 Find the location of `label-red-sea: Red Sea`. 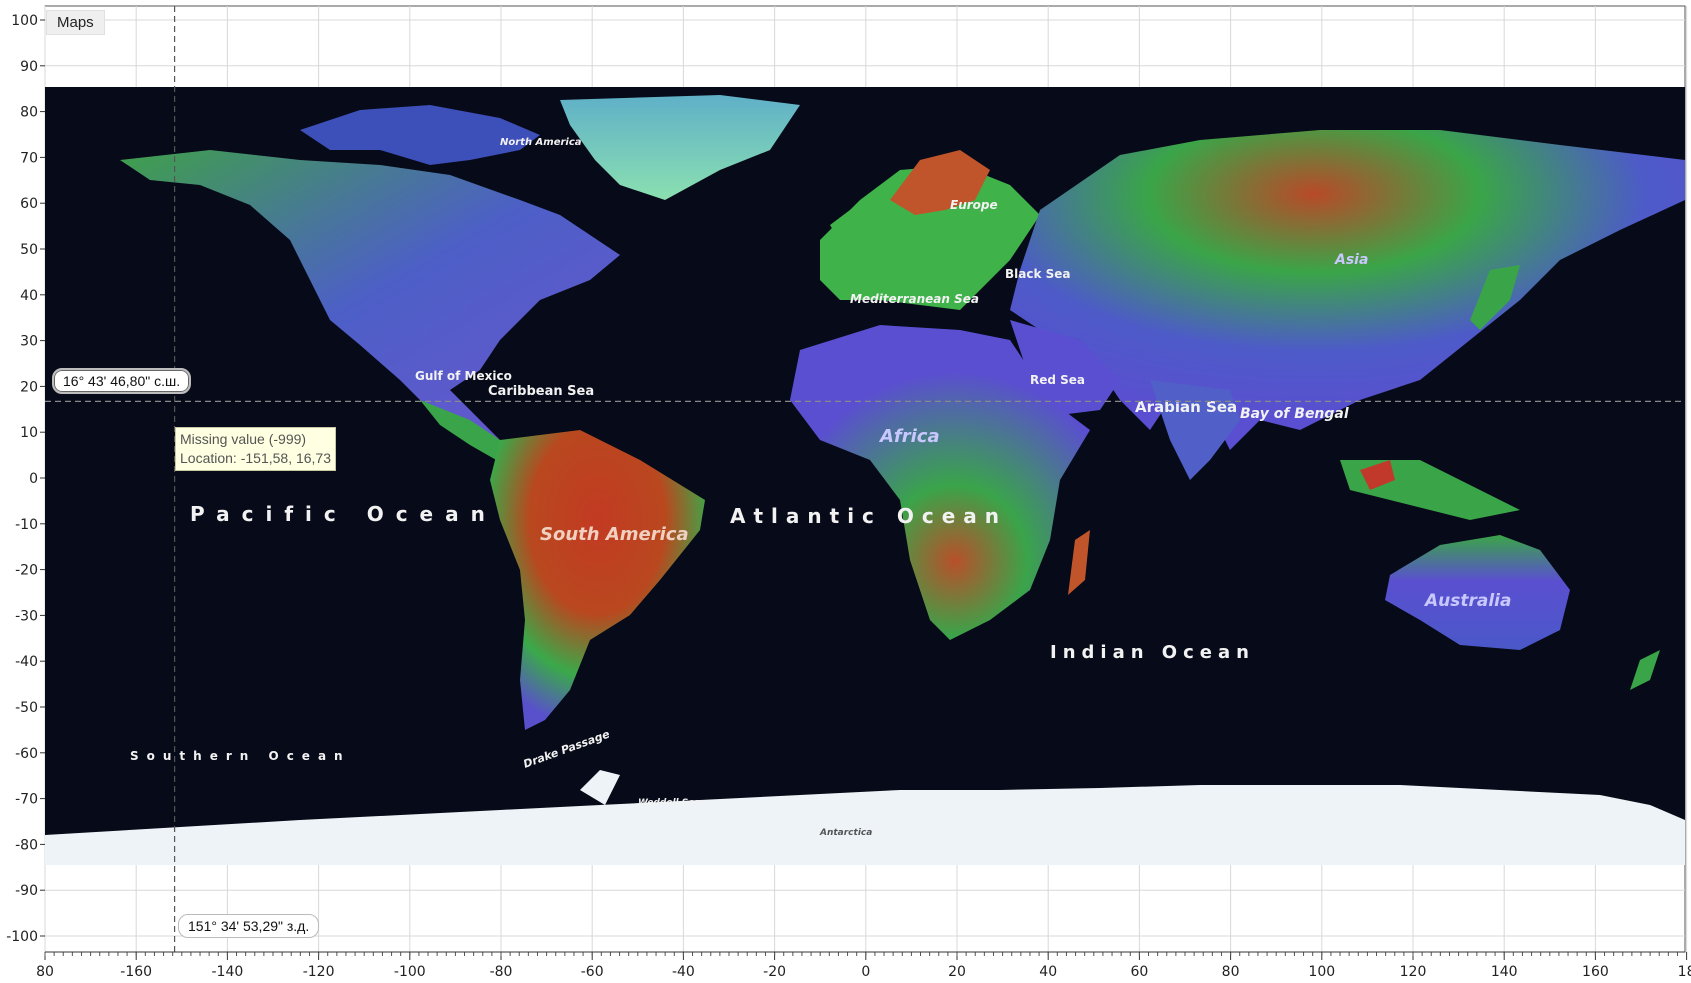

label-red-sea: Red Sea is located at coordinates (1057, 380).